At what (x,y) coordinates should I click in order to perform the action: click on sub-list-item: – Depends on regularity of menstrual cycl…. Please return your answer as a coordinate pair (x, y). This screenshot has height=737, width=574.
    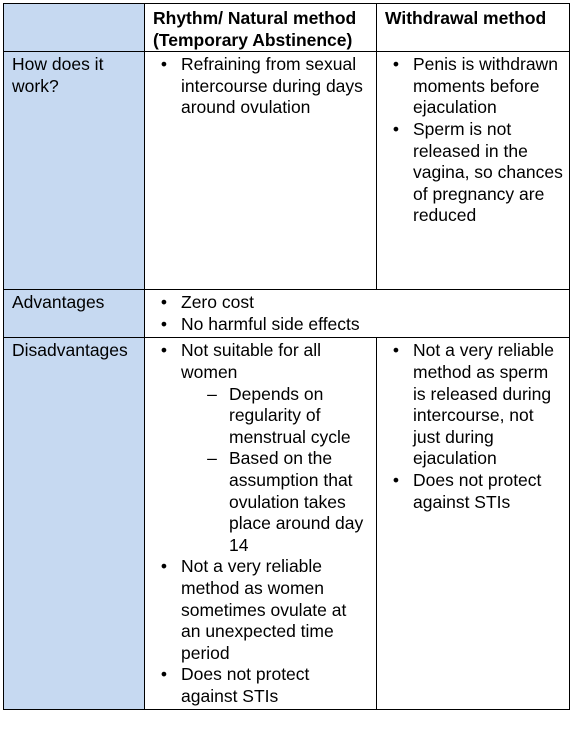
    Looking at the image, I should click on (288, 416).